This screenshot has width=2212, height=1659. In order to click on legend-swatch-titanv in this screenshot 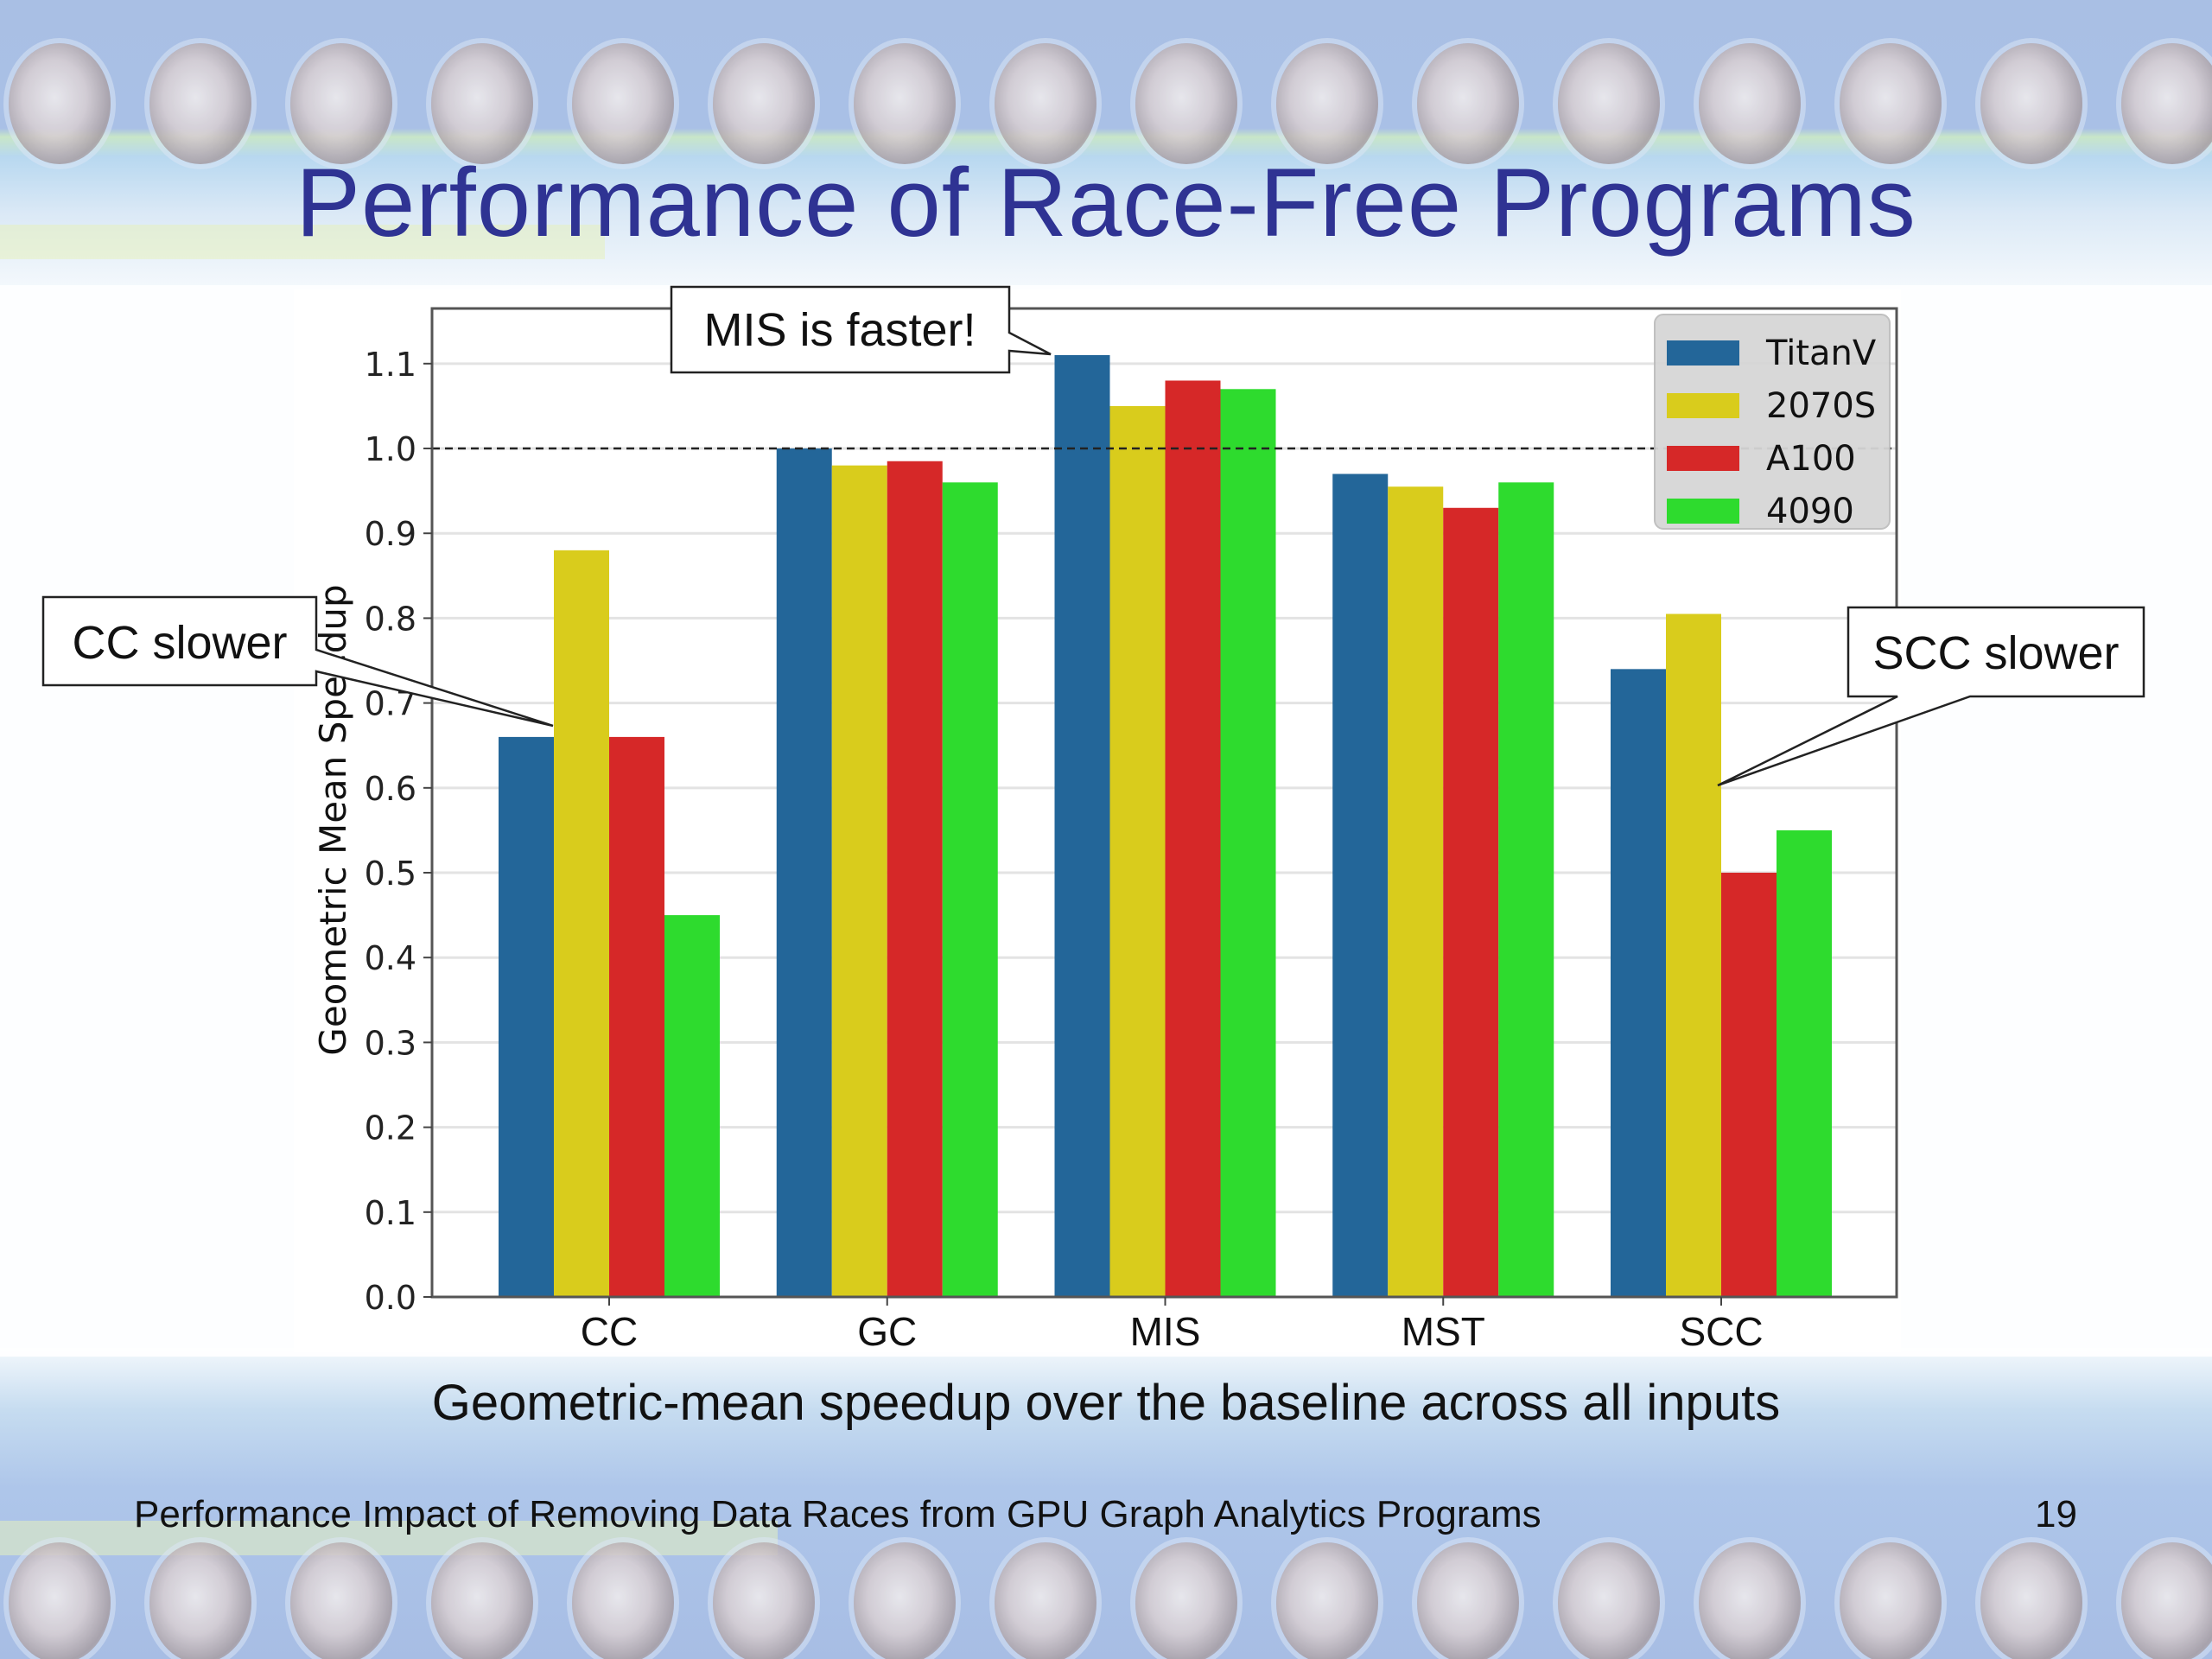, I will do `click(1703, 352)`.